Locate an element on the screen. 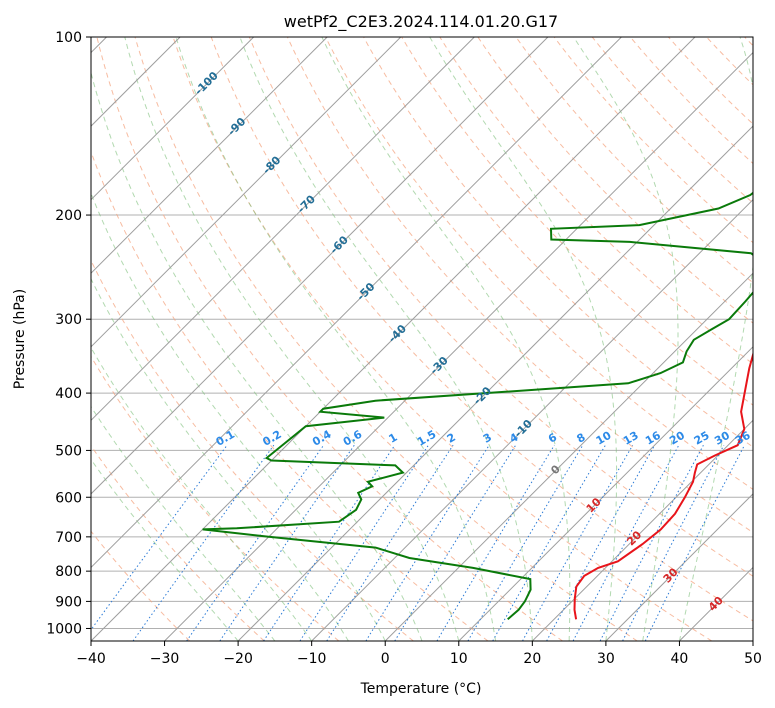  y-tick-label: 200 is located at coordinates (68, 216).